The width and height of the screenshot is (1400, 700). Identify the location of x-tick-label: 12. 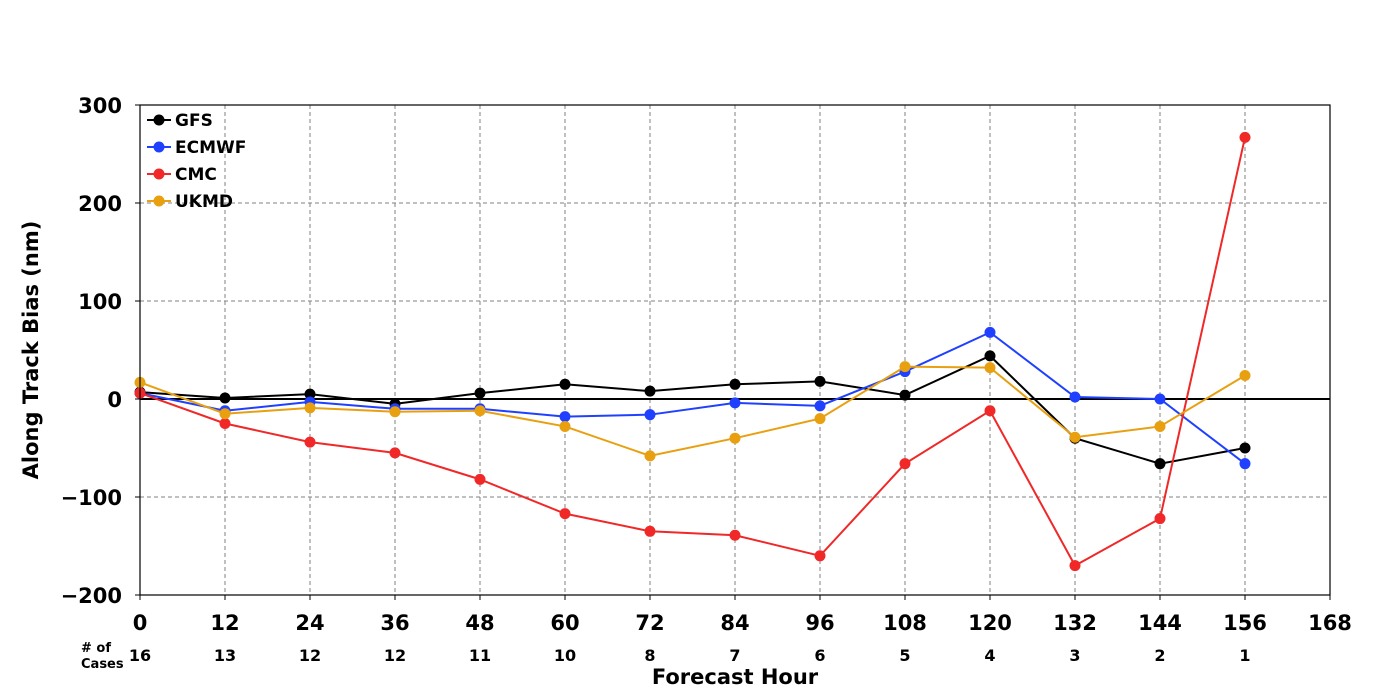
(224, 623).